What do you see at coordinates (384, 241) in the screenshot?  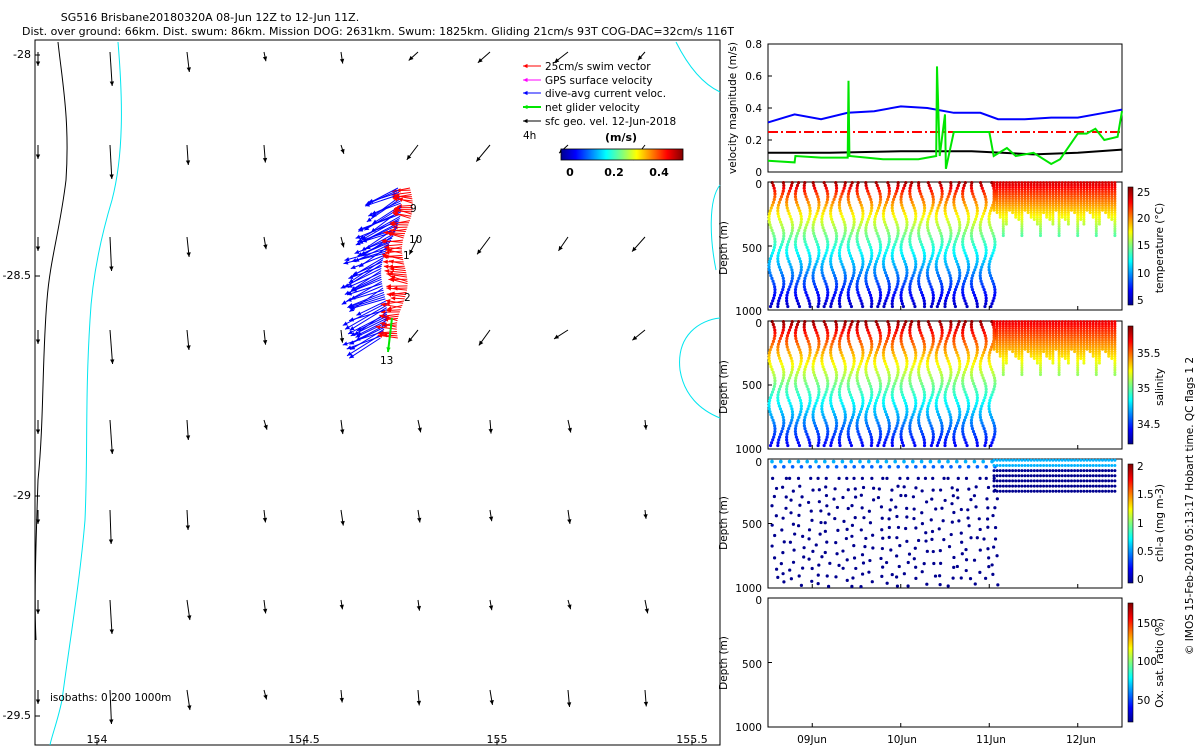 I see `swim-vector-25-head` at bounding box center [384, 241].